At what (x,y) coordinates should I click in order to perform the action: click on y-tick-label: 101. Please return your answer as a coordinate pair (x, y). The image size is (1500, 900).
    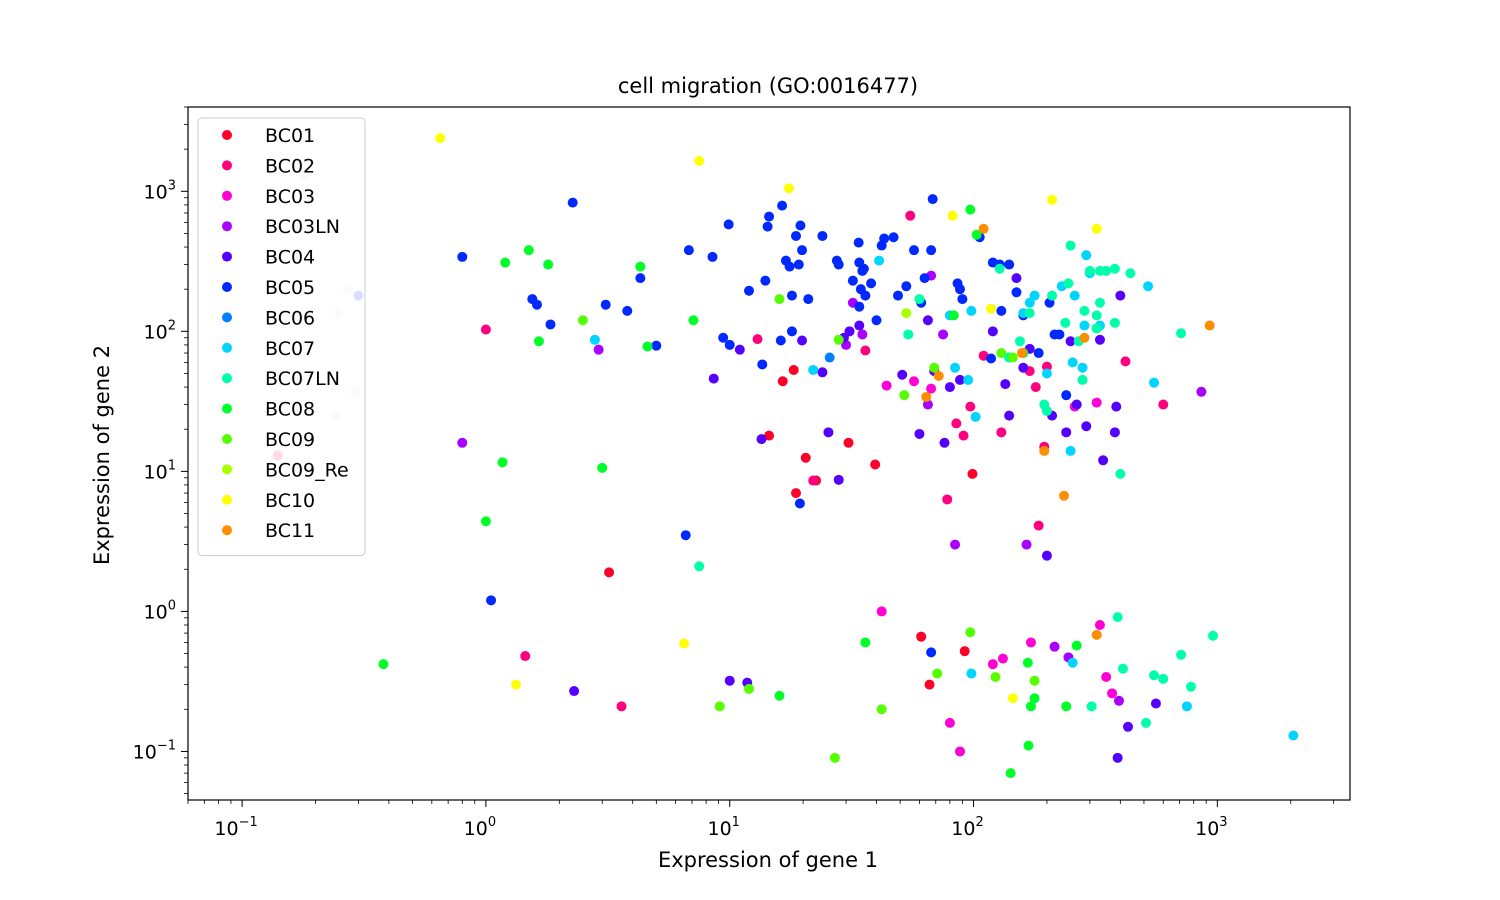
    Looking at the image, I should click on (160, 470).